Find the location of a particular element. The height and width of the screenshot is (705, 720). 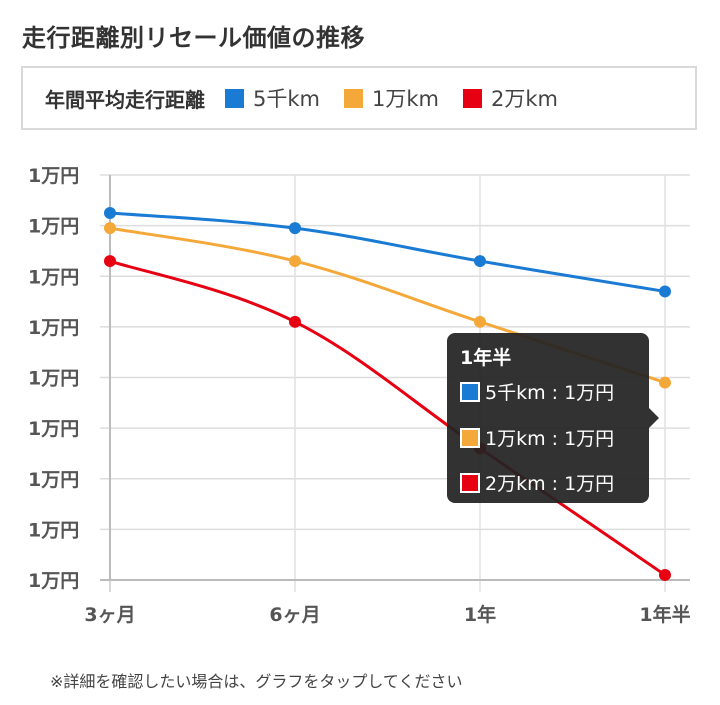

legend-swatch-20000km is located at coordinates (472, 98).